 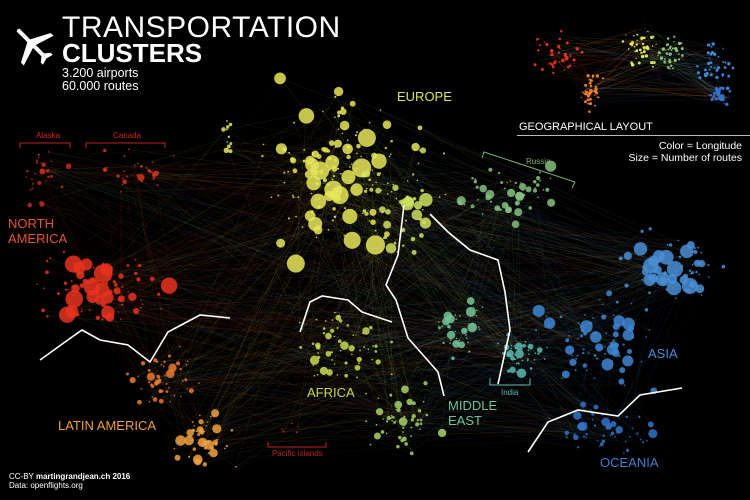 I want to click on minimap-caption: GEOGRAPHICAL LAYOUT, so click(x=586, y=127).